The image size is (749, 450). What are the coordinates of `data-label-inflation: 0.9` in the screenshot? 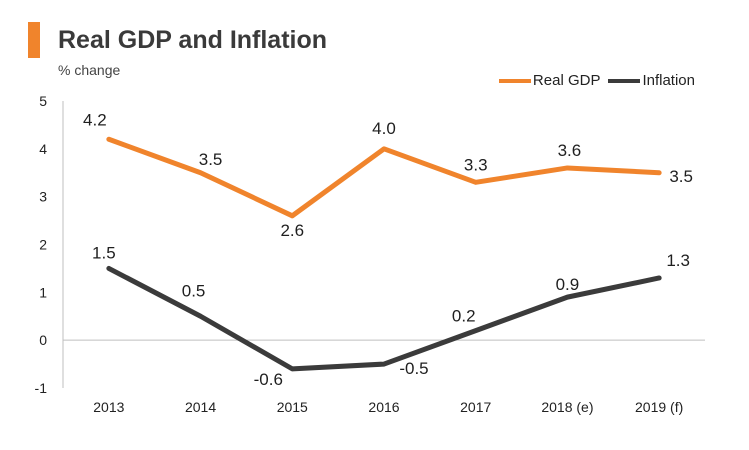 It's located at (568, 284).